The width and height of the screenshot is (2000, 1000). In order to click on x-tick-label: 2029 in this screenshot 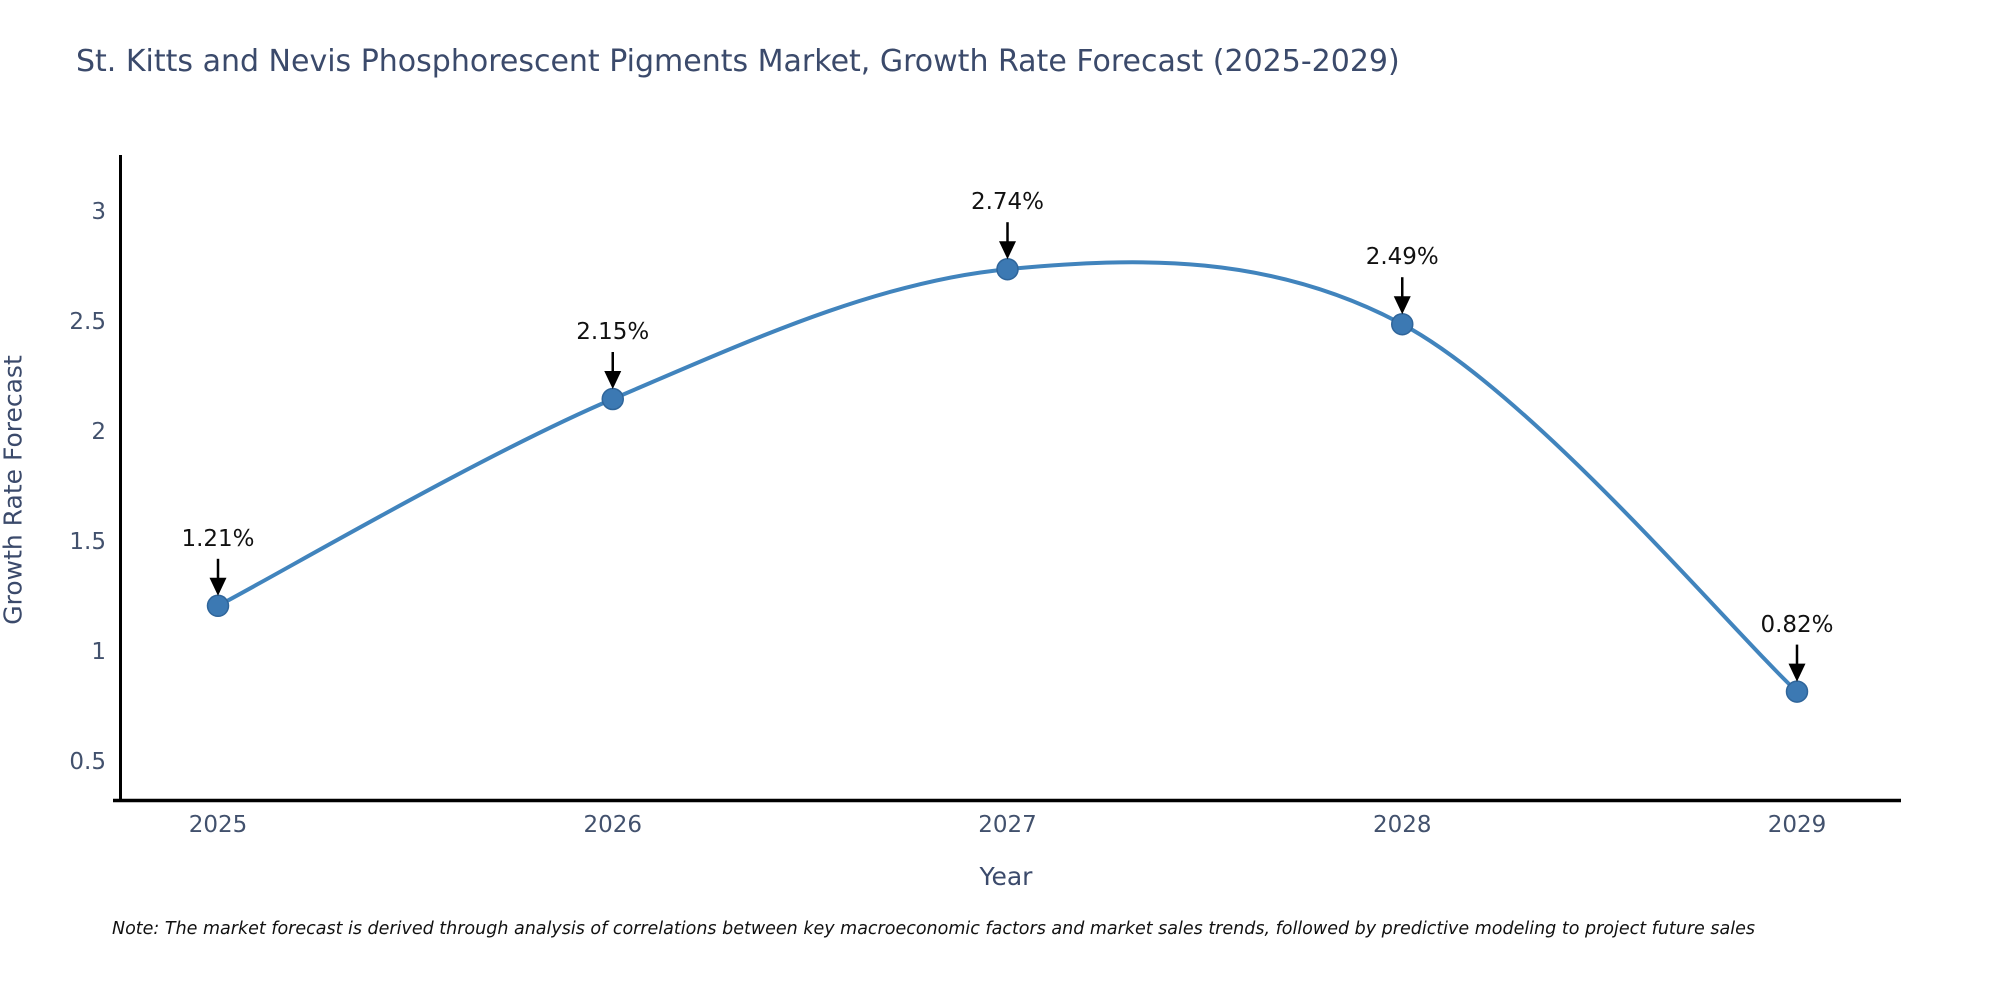, I will do `click(1797, 825)`.